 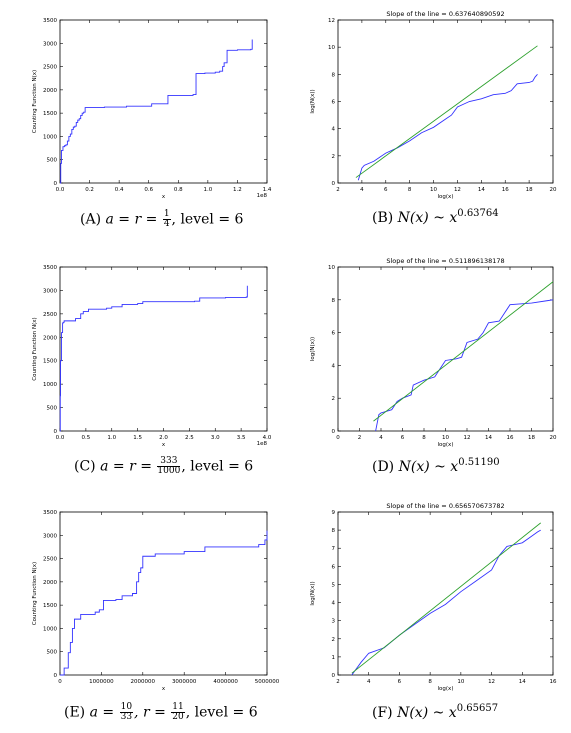 What do you see at coordinates (178, 190) in the screenshot?
I see `x-tick-label: 0.8` at bounding box center [178, 190].